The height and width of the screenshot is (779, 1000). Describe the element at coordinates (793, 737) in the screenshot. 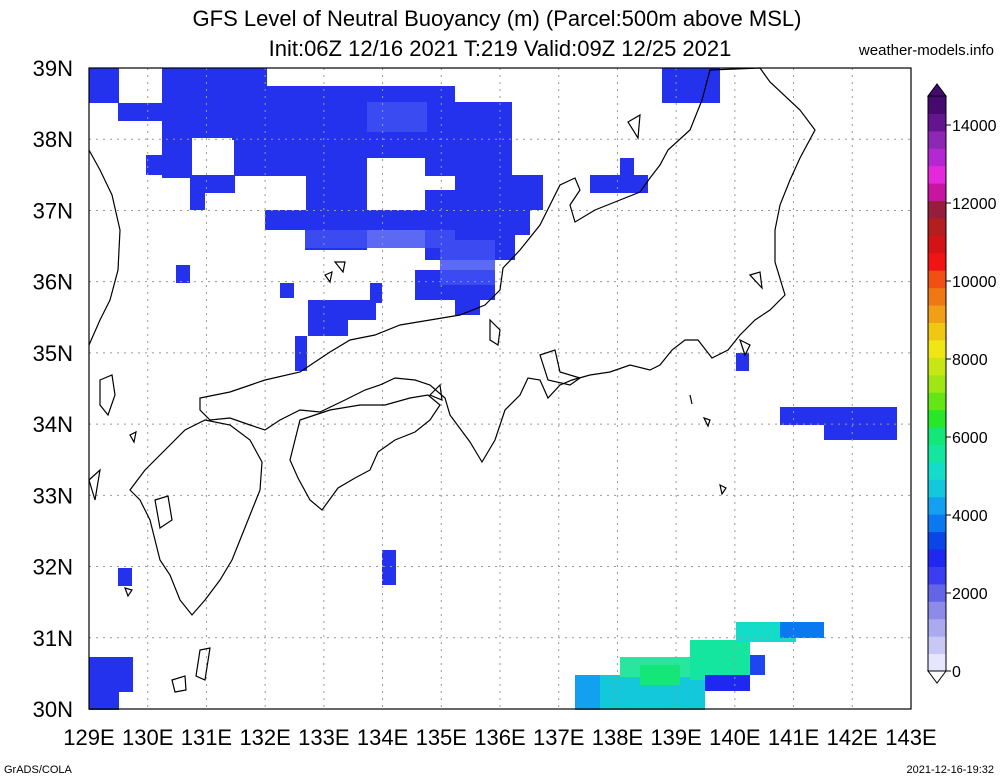

I see `longitude-label: 141E` at that location.